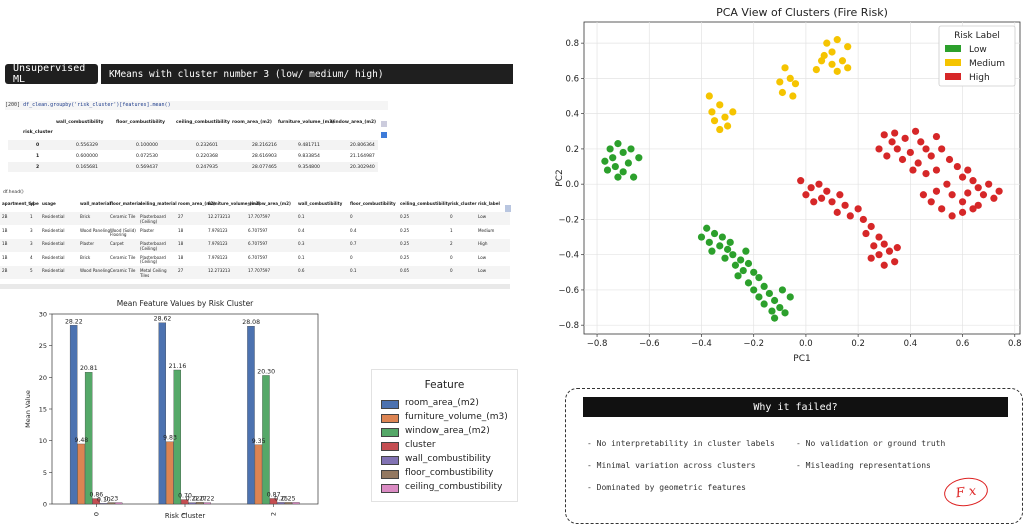 The height and width of the screenshot is (527, 1024). I want to click on table-scroll-icon, so click(508, 208).